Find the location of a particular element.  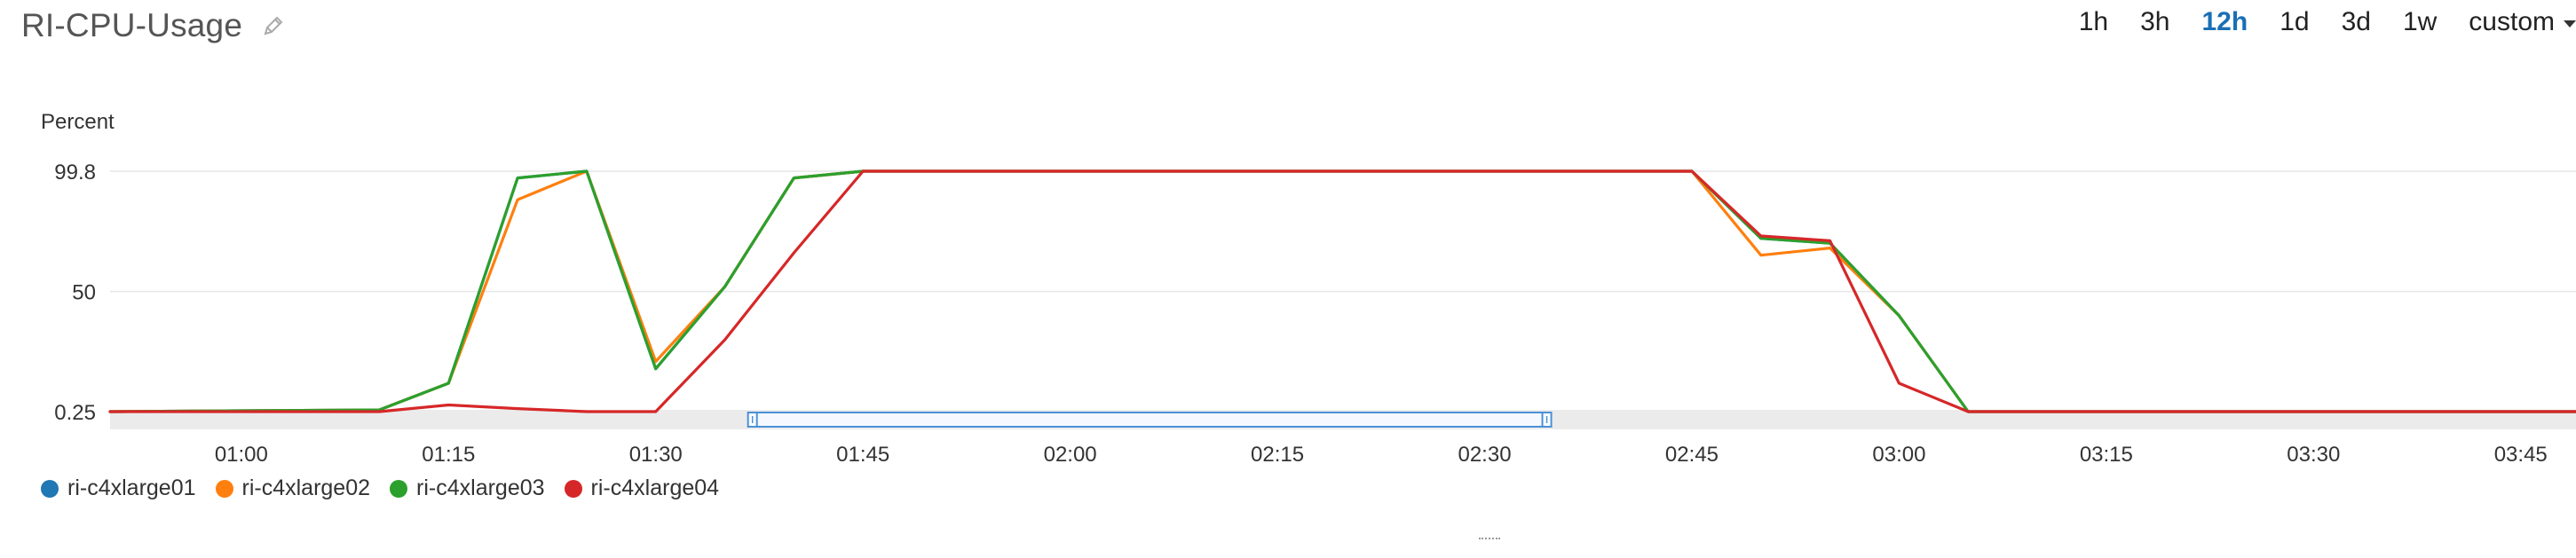

range-1w: 1w is located at coordinates (2420, 21).